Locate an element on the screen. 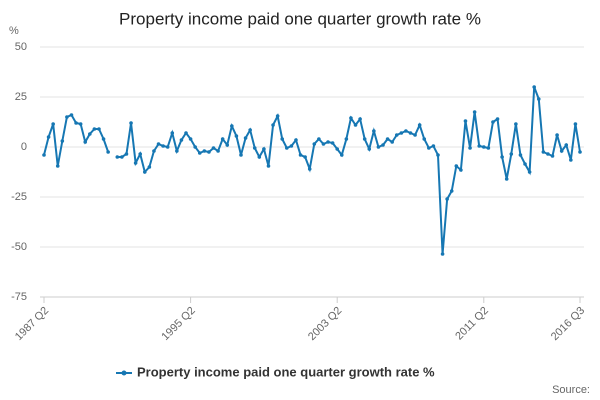 The height and width of the screenshot is (400, 600). x-tick-label: 2016 Q3 is located at coordinates (568, 324).